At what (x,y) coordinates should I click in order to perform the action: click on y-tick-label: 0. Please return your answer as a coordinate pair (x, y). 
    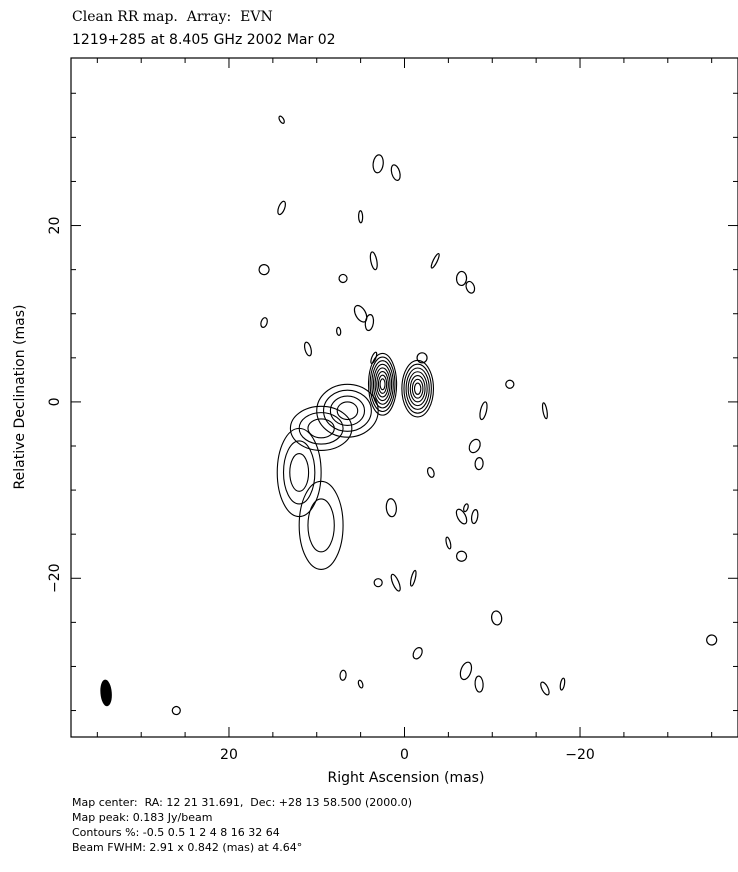
    Looking at the image, I should click on (55, 401).